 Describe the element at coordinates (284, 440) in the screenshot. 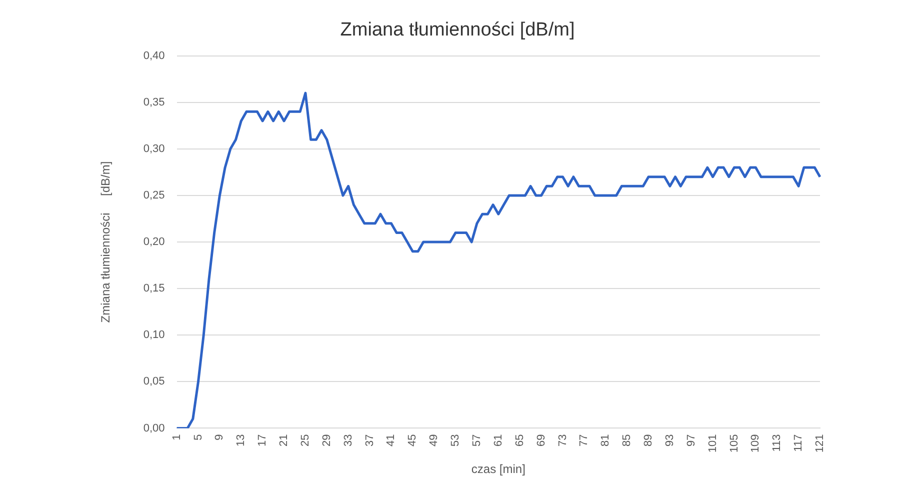

I see `x-tick-label: 21` at that location.